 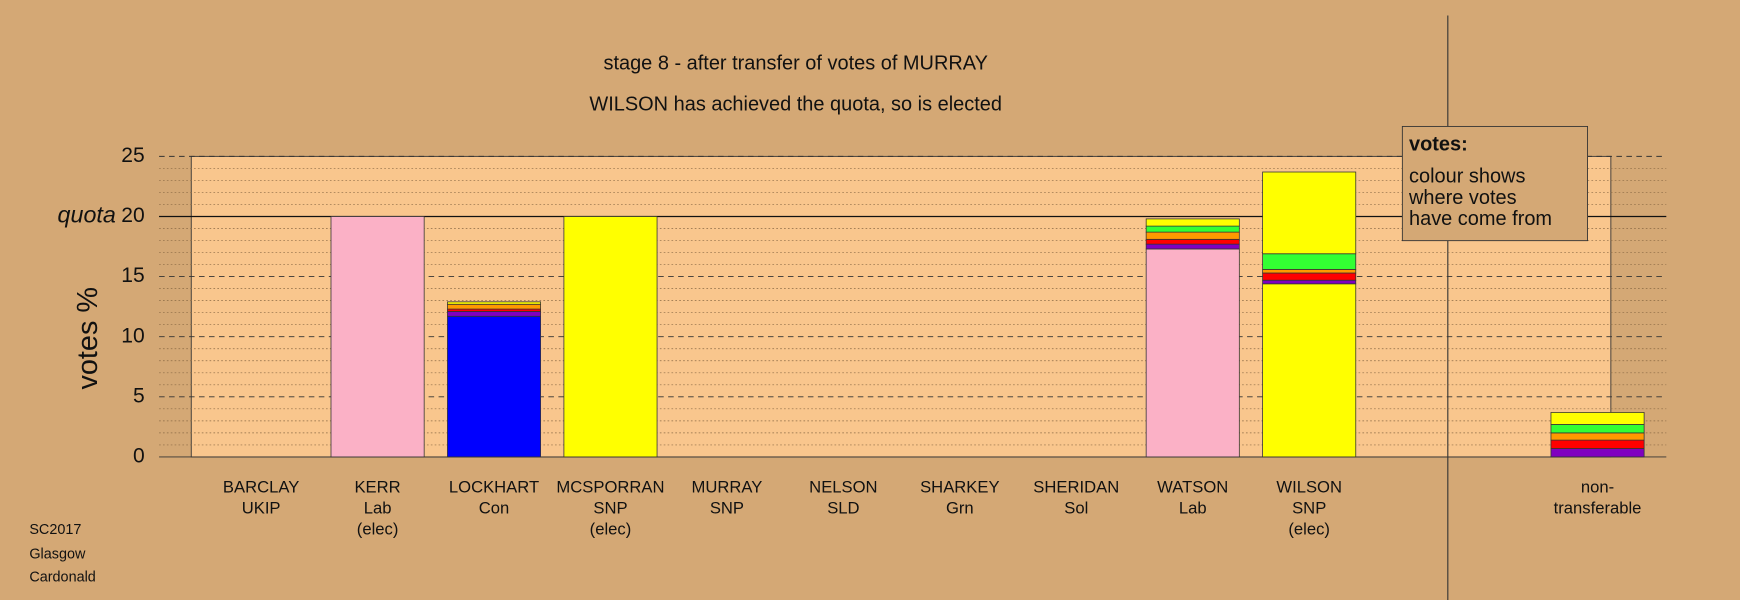 I want to click on y-tick-label: 15, so click(x=132, y=275).